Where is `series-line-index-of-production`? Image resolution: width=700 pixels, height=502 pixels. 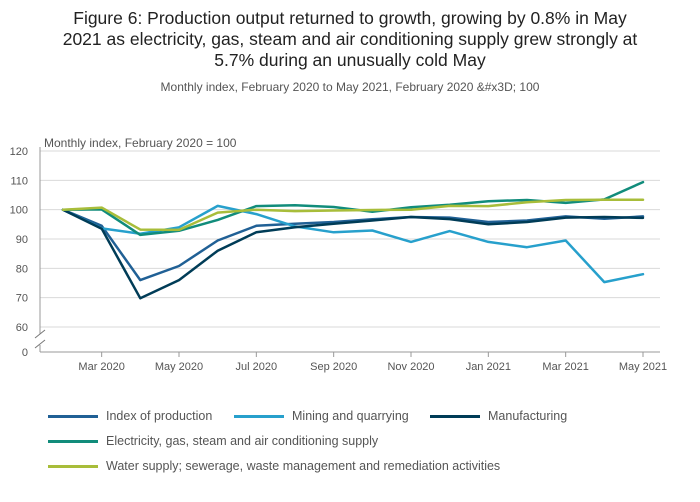 series-line-index-of-production is located at coordinates (353, 245).